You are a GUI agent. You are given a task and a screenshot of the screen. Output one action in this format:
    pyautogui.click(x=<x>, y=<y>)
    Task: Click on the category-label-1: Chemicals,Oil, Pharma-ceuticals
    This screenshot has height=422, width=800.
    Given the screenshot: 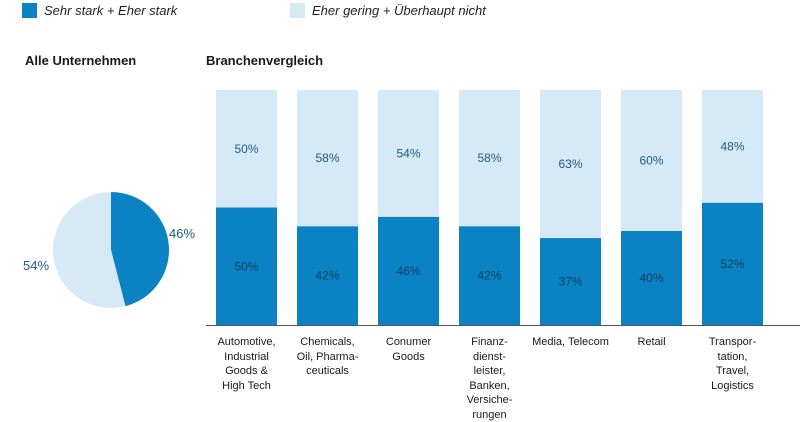 What is the action you would take?
    pyautogui.click(x=328, y=357)
    